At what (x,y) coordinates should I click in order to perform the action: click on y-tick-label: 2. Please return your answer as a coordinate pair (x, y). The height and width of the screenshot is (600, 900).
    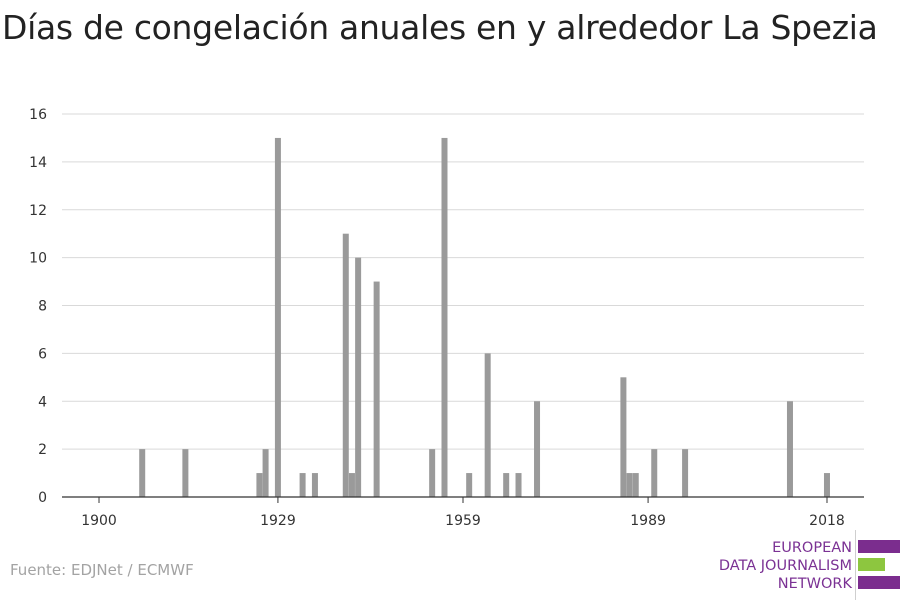
    Looking at the image, I should click on (42, 450).